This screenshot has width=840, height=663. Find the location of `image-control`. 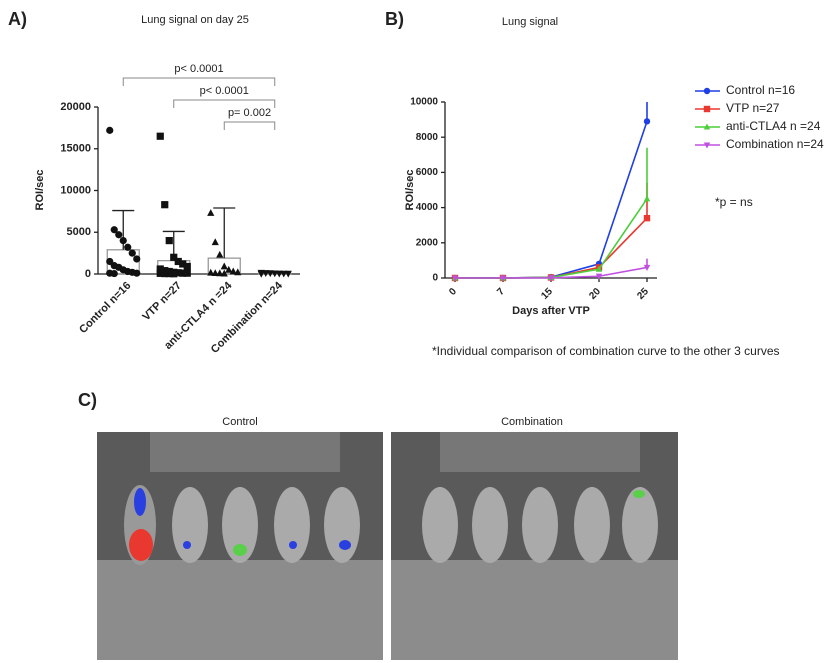

image-control is located at coordinates (240, 546).